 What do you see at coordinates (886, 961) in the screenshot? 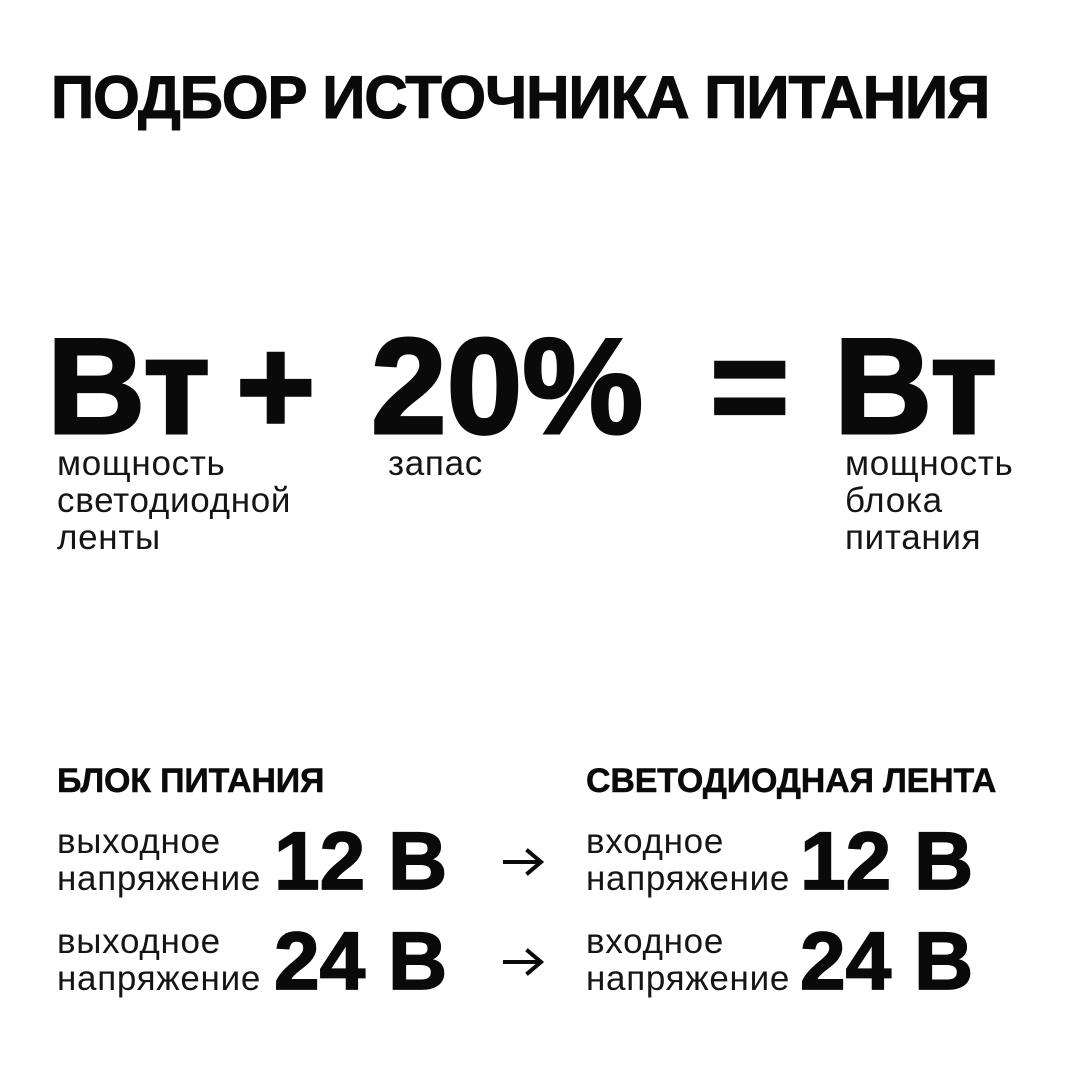
I see `strip-voltage-value: 24 В` at bounding box center [886, 961].